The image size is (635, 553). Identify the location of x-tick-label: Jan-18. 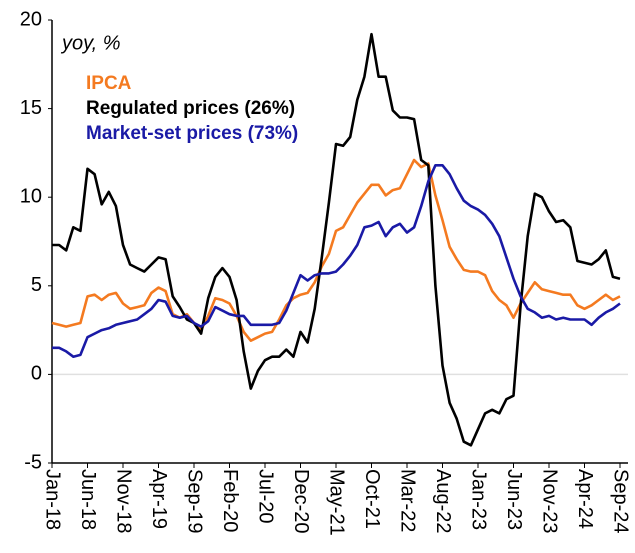
(53, 499).